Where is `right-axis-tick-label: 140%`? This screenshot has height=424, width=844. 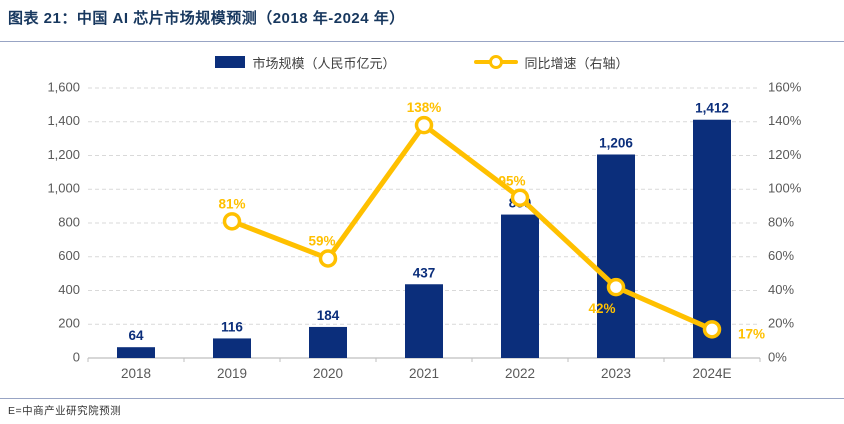
right-axis-tick-label: 140% is located at coordinates (785, 120).